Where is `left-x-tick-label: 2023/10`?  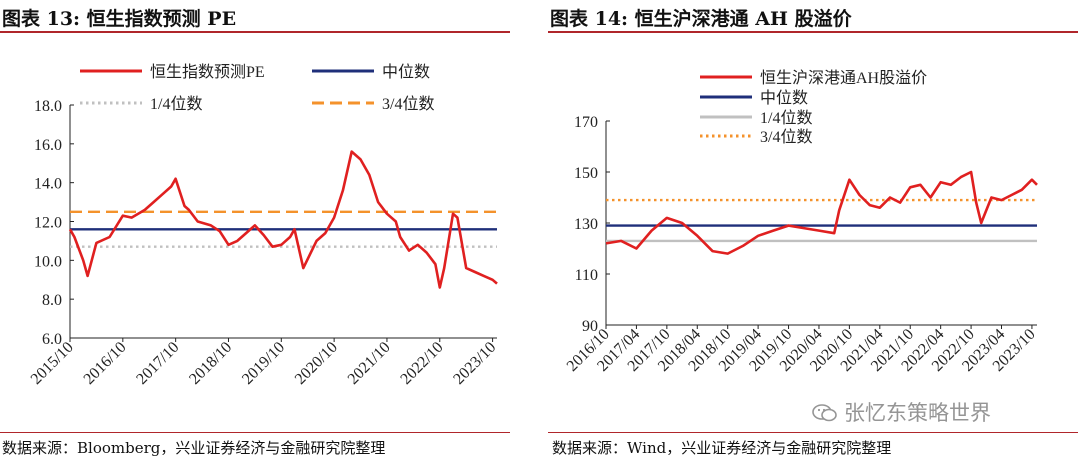 left-x-tick-label: 2023/10 is located at coordinates (474, 363).